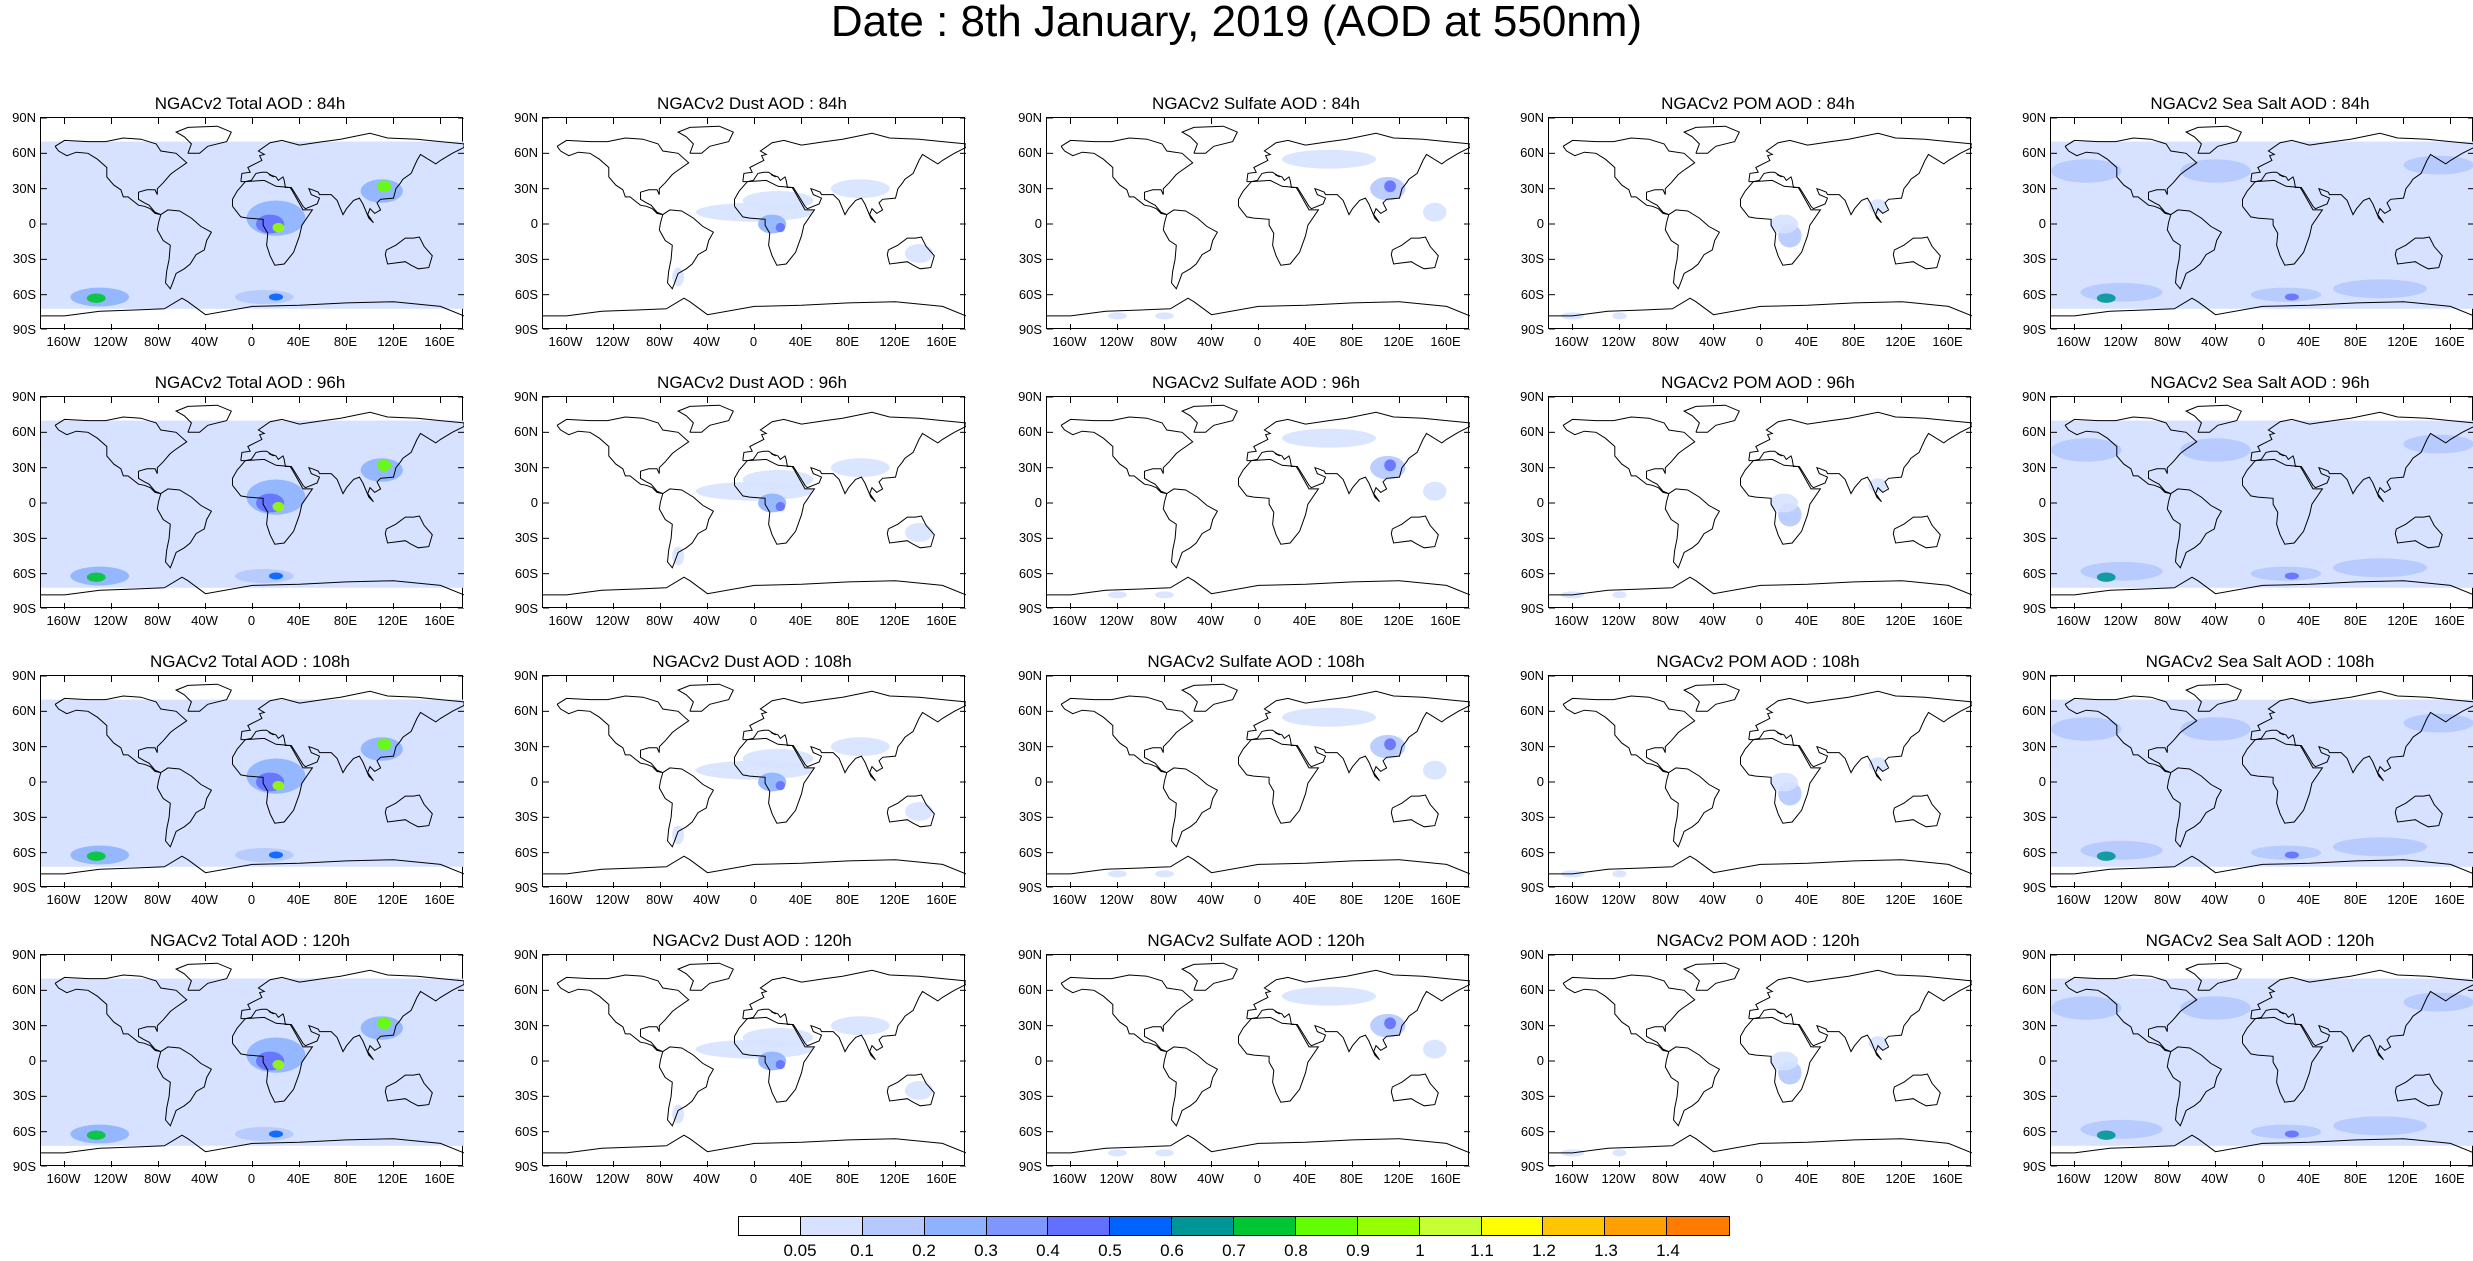 This screenshot has height=1261, width=2473. Describe the element at coordinates (1256, 661) in the screenshot. I see `panel-title: NGACv2 Sulfate AOD : 108h` at that location.